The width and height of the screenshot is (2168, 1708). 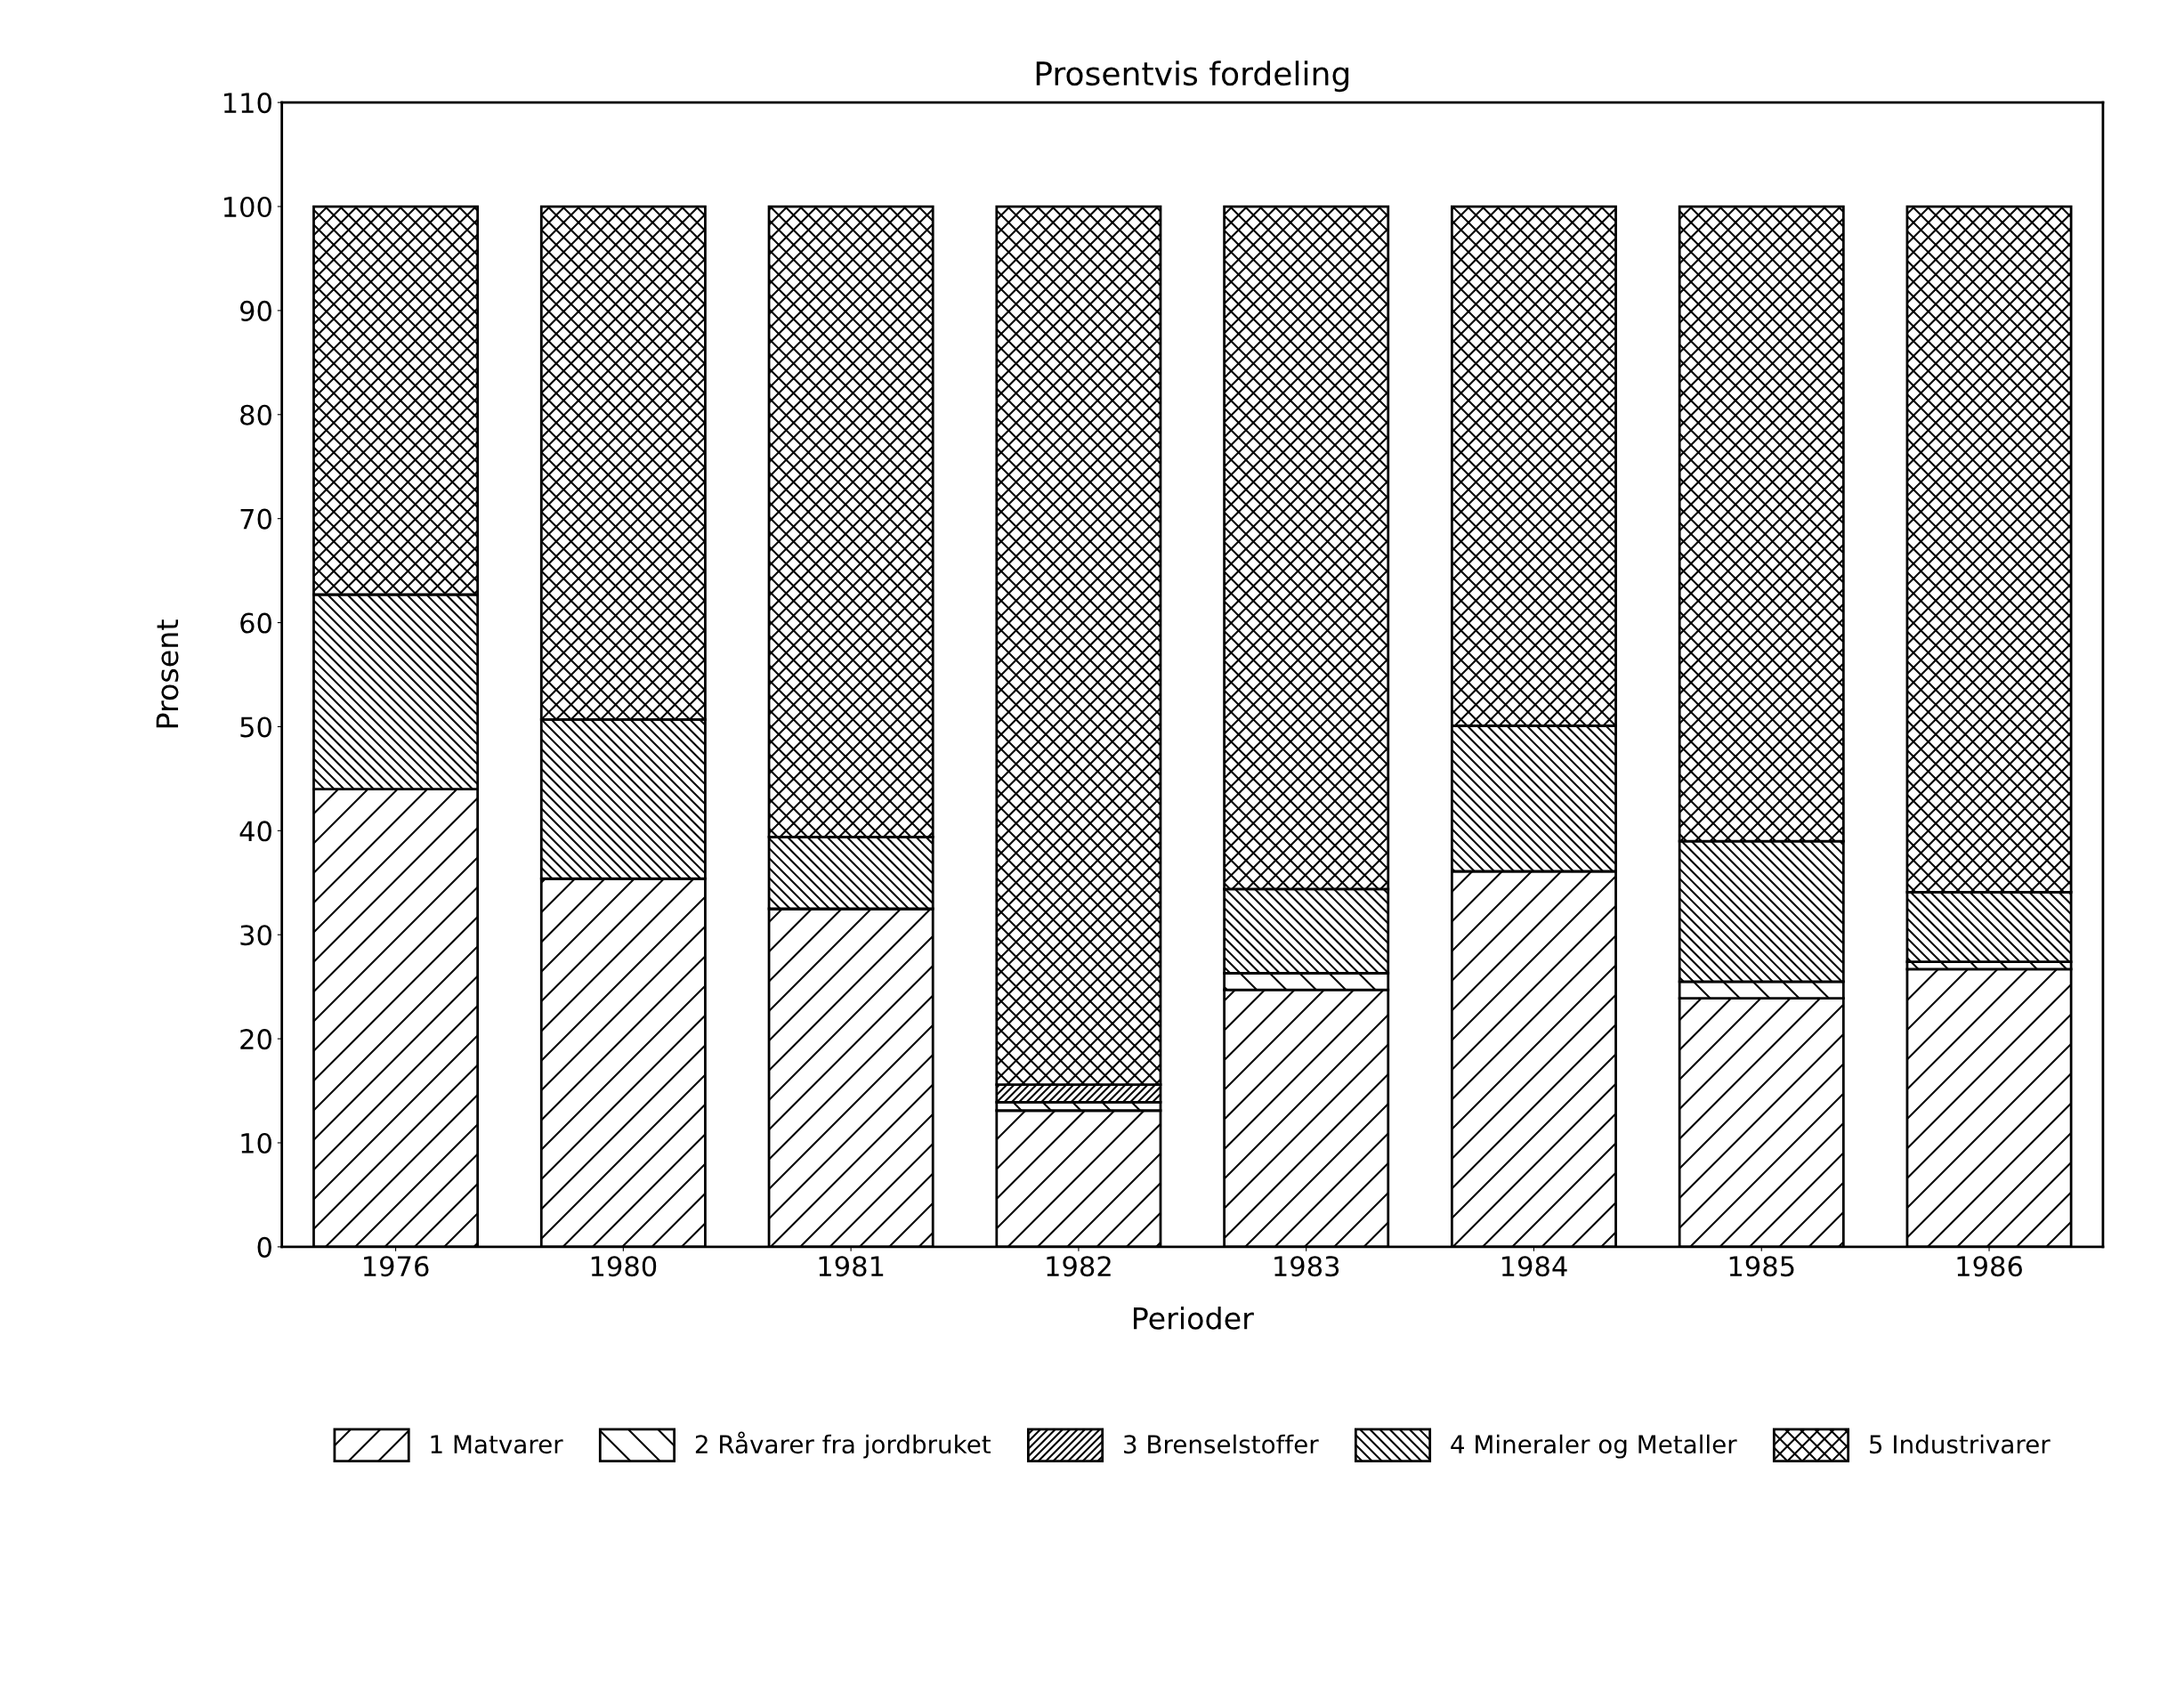 I want to click on x-tick-label: 1983, so click(x=1306, y=1267).